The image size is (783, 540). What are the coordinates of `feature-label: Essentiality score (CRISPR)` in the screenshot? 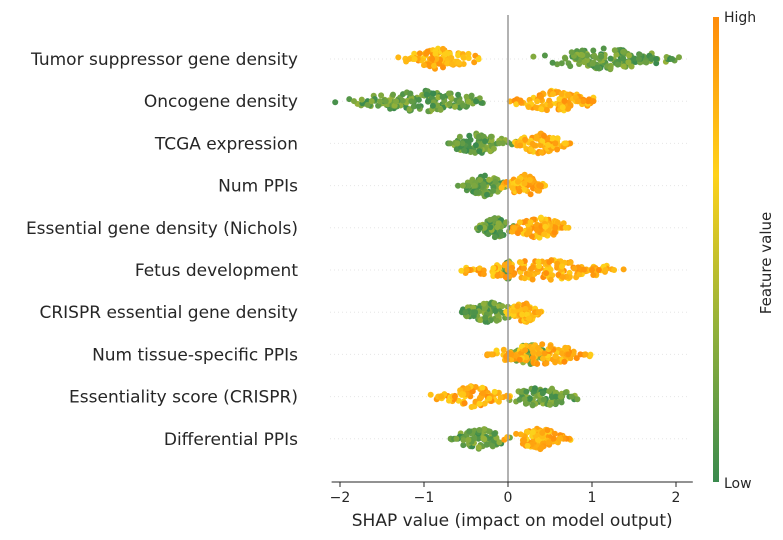 It's located at (183, 398).